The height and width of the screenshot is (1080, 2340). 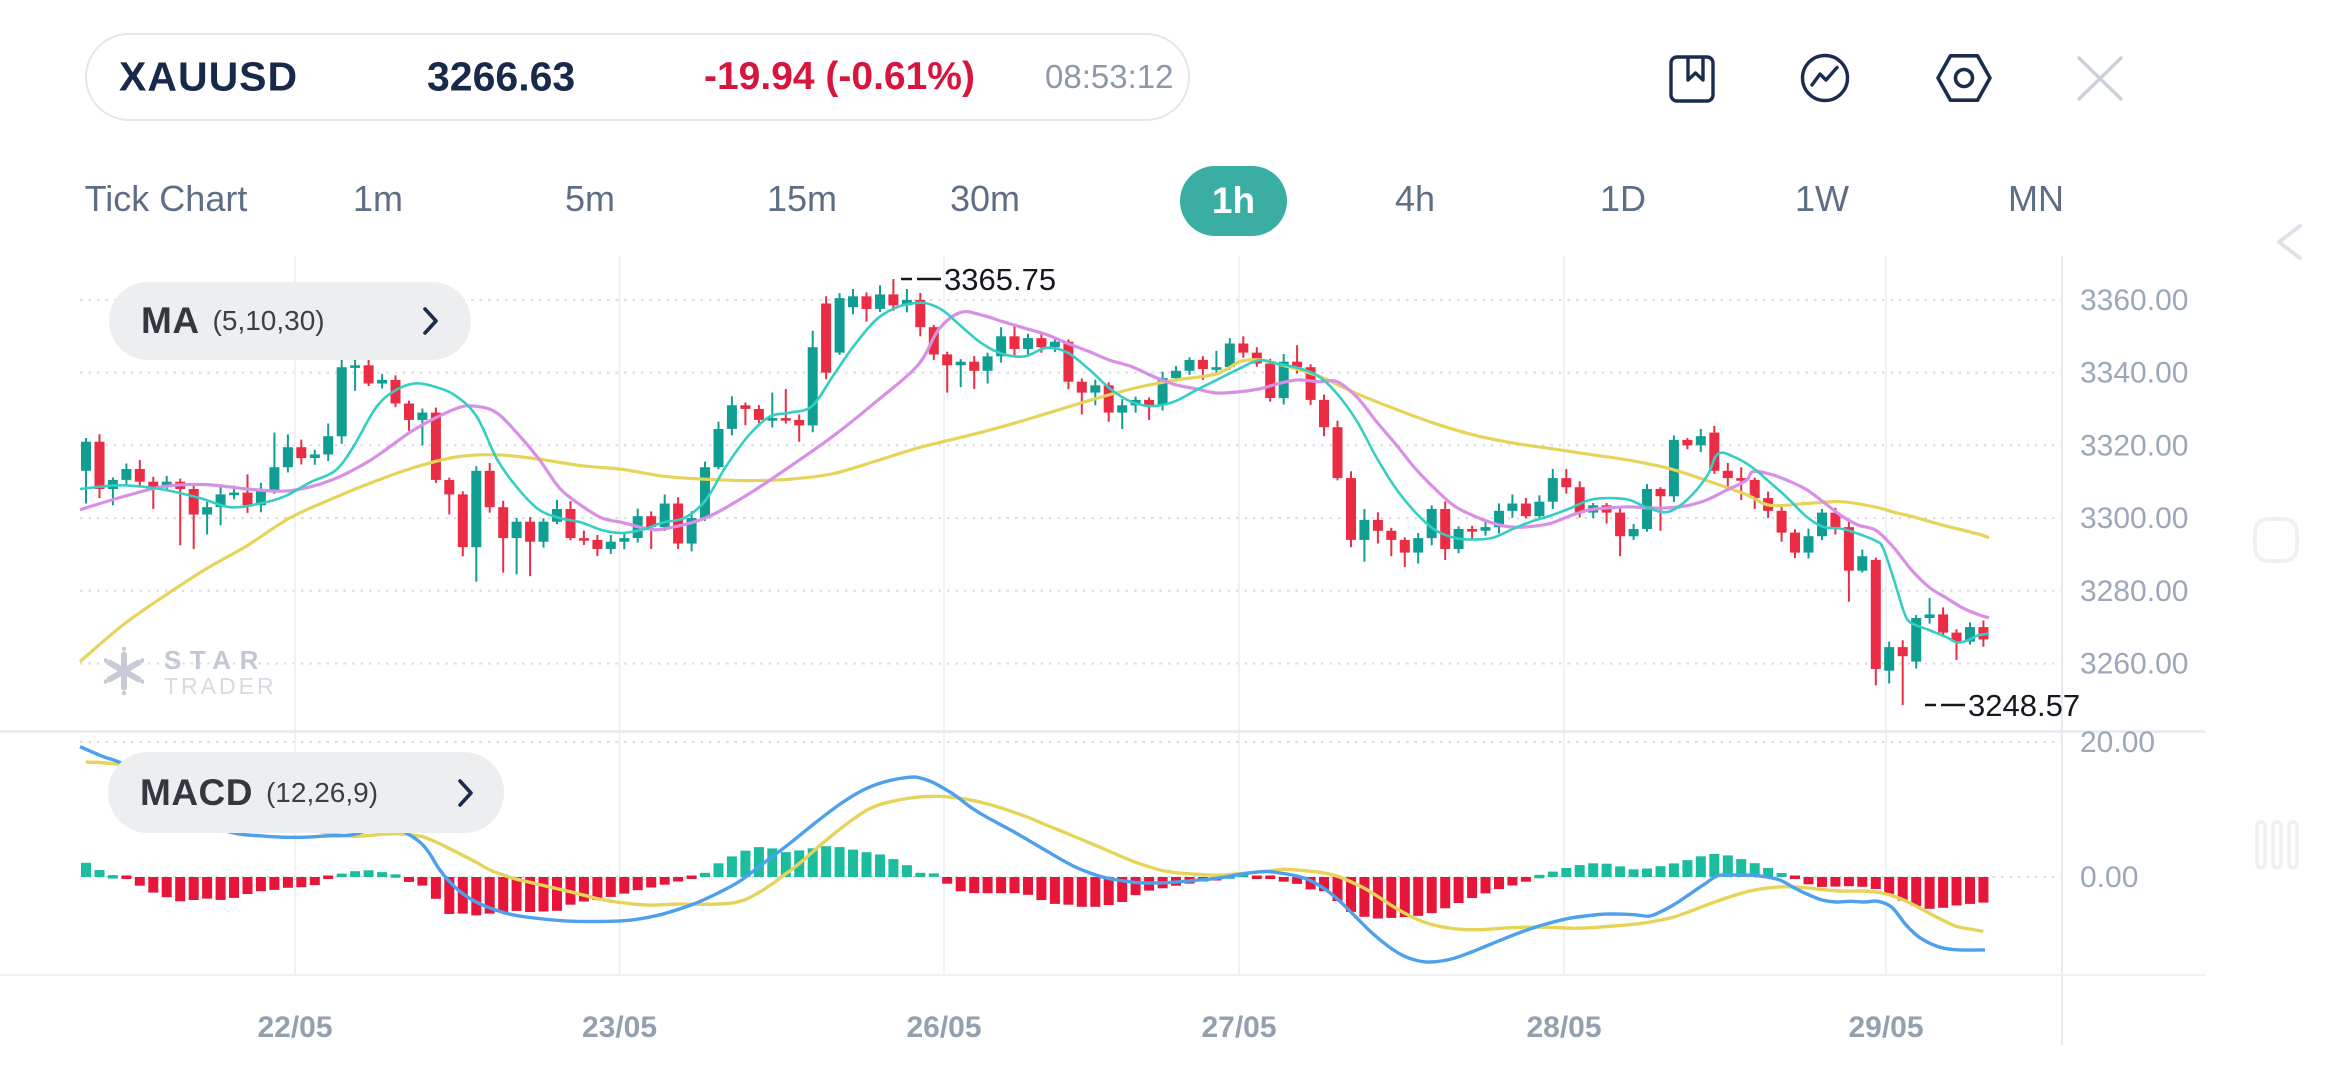 What do you see at coordinates (943, 1027) in the screenshot?
I see `svg-text: 26/05` at bounding box center [943, 1027].